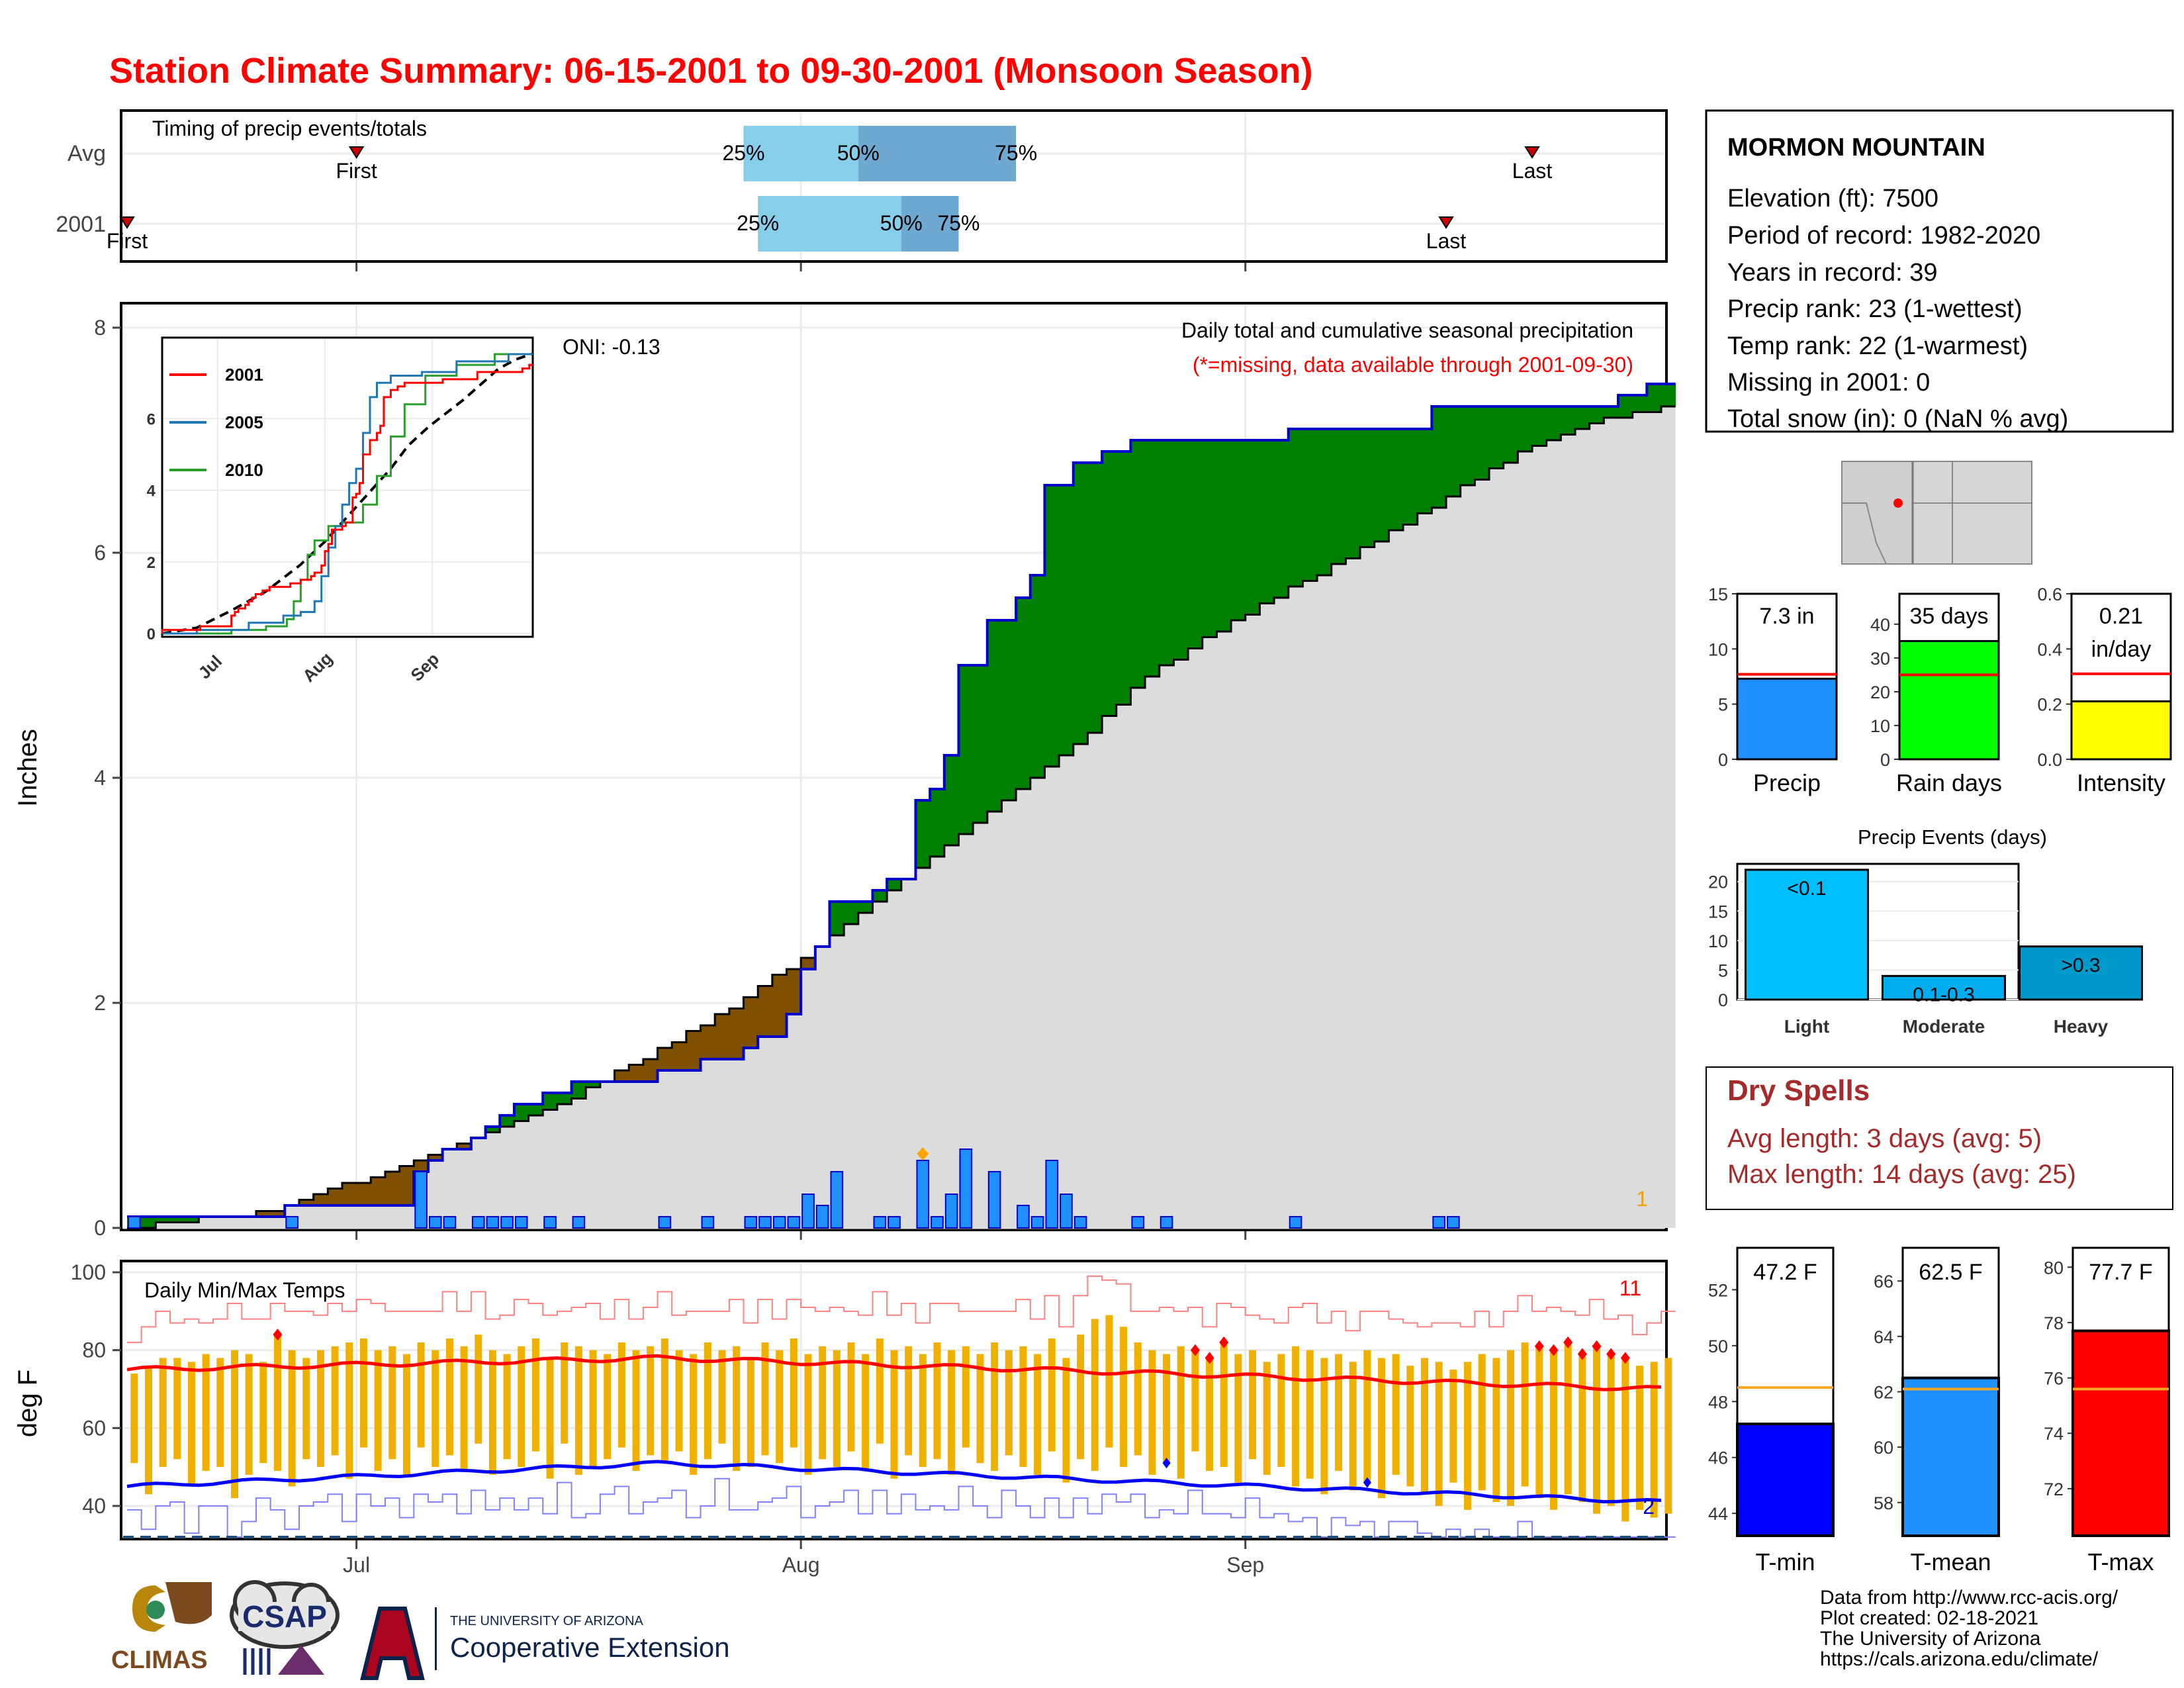 The width and height of the screenshot is (2184, 1688). I want to click on temp-count-low: 2, so click(1649, 1507).